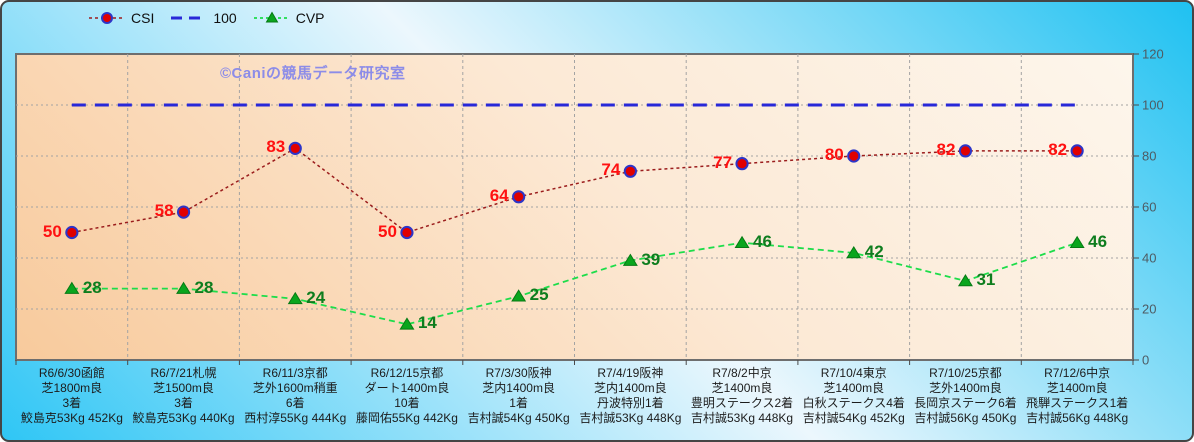 The image size is (1194, 442). I want to click on chart-legend: CSI 100 CVP, so click(206, 18).